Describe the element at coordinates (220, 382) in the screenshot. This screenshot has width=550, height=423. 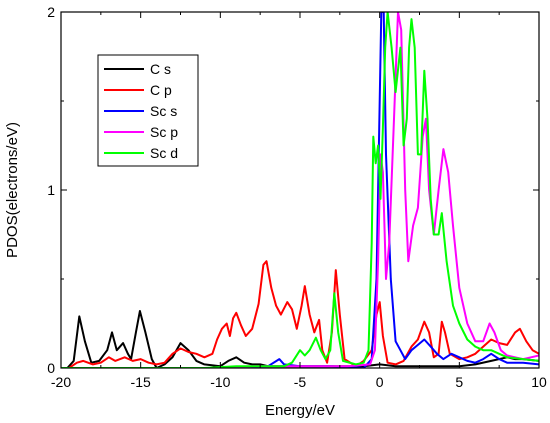
I see `x-tick-label: -10` at that location.